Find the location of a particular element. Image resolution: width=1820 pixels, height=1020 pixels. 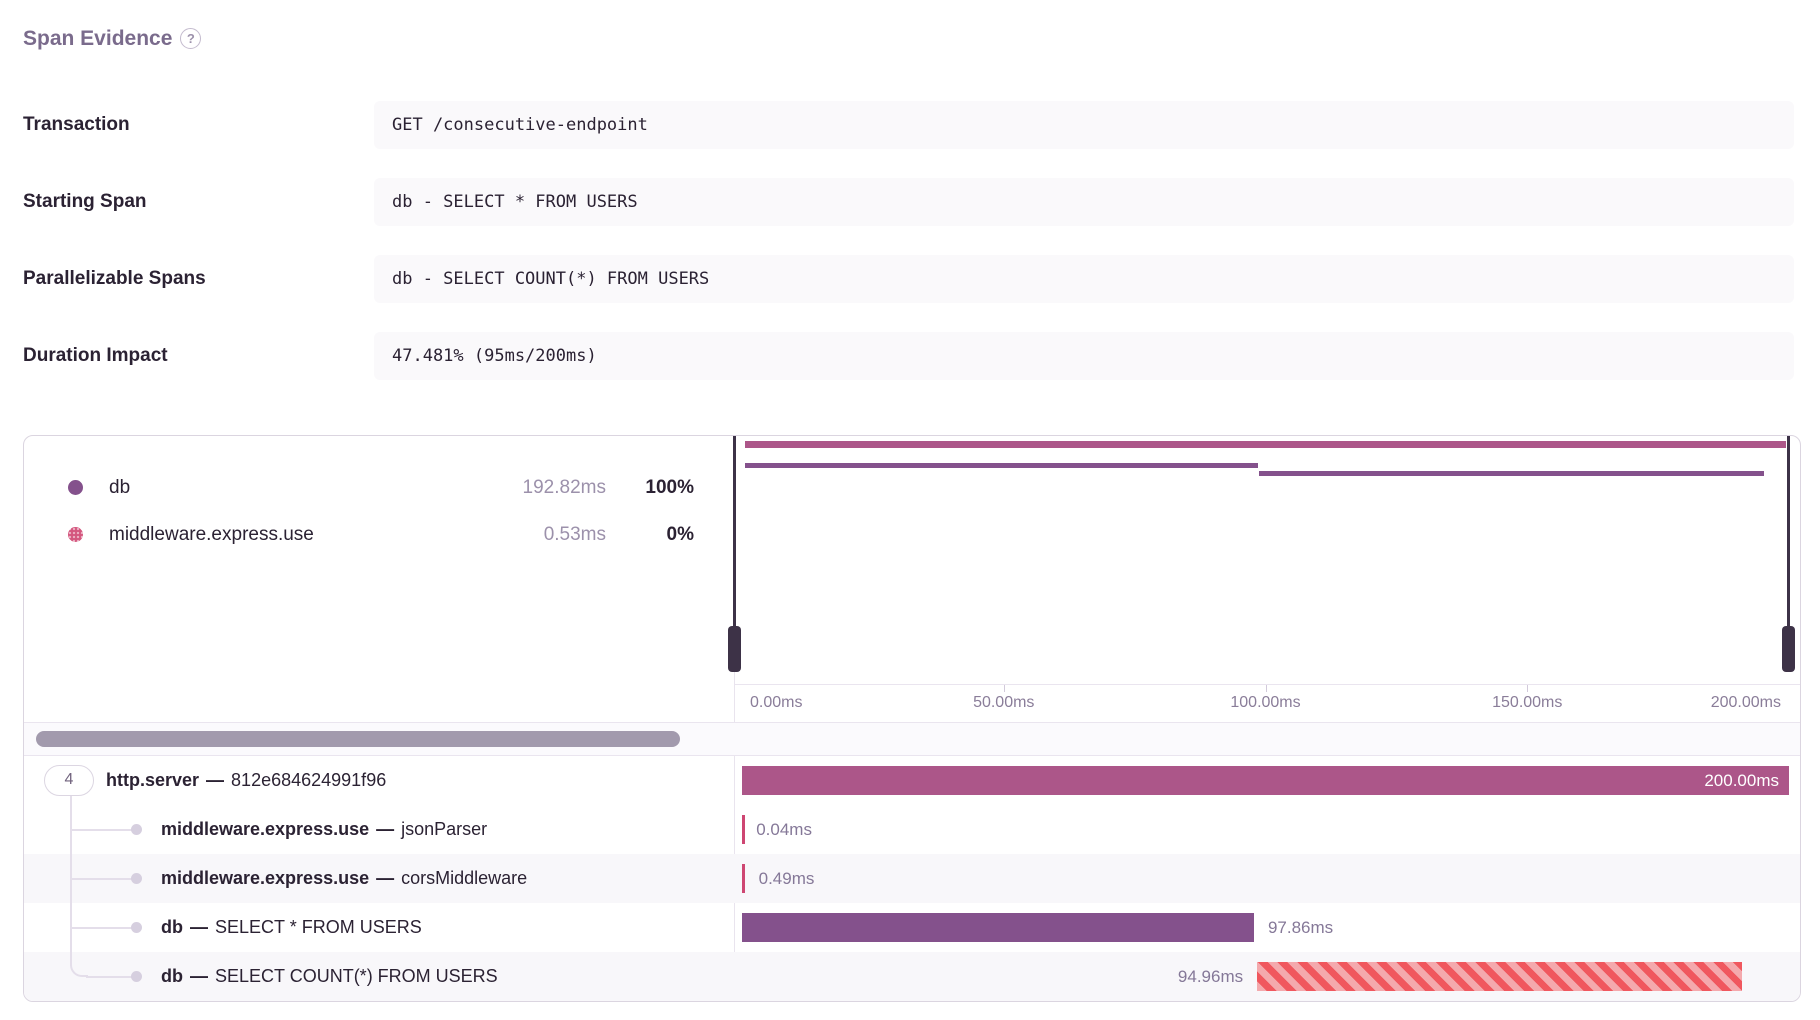

parallelizable-spans-label: Parallelizable Spans is located at coordinates (114, 278).